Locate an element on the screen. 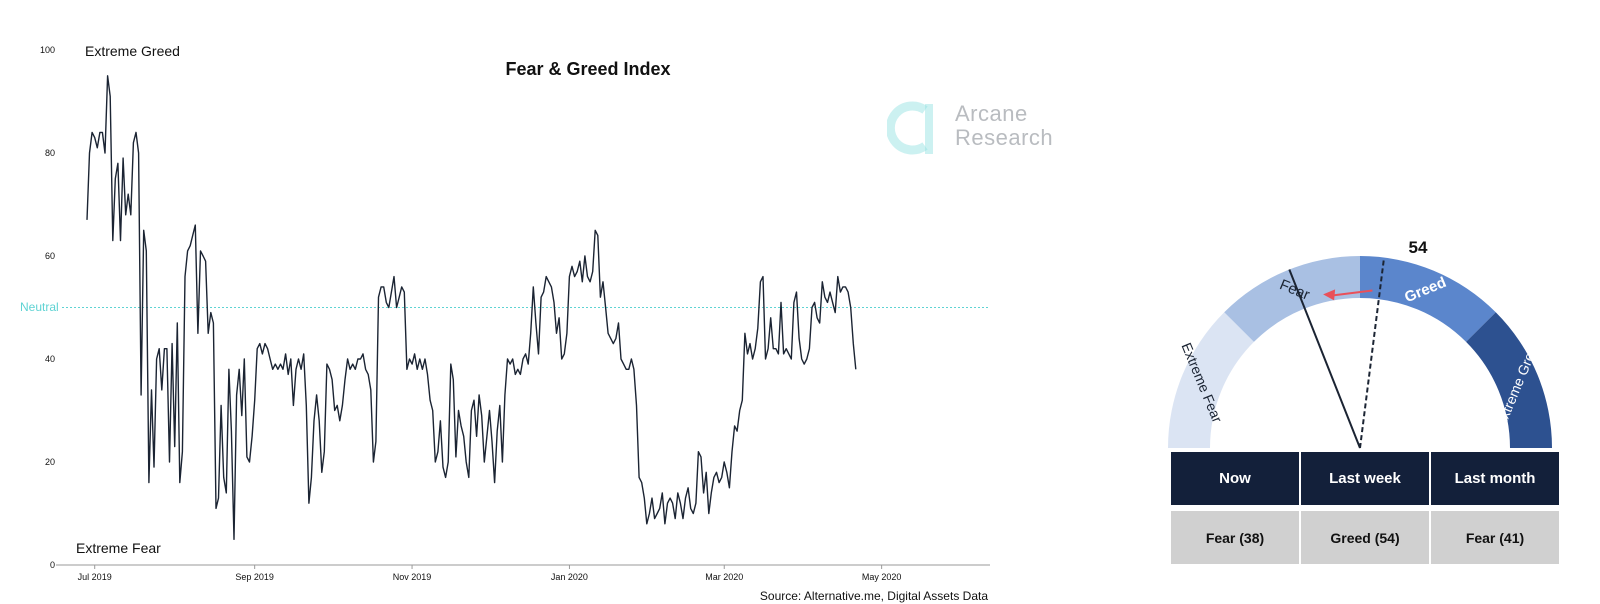 This screenshot has height=604, width=1600. x-tick-label: Sep 2019 is located at coordinates (254, 577).